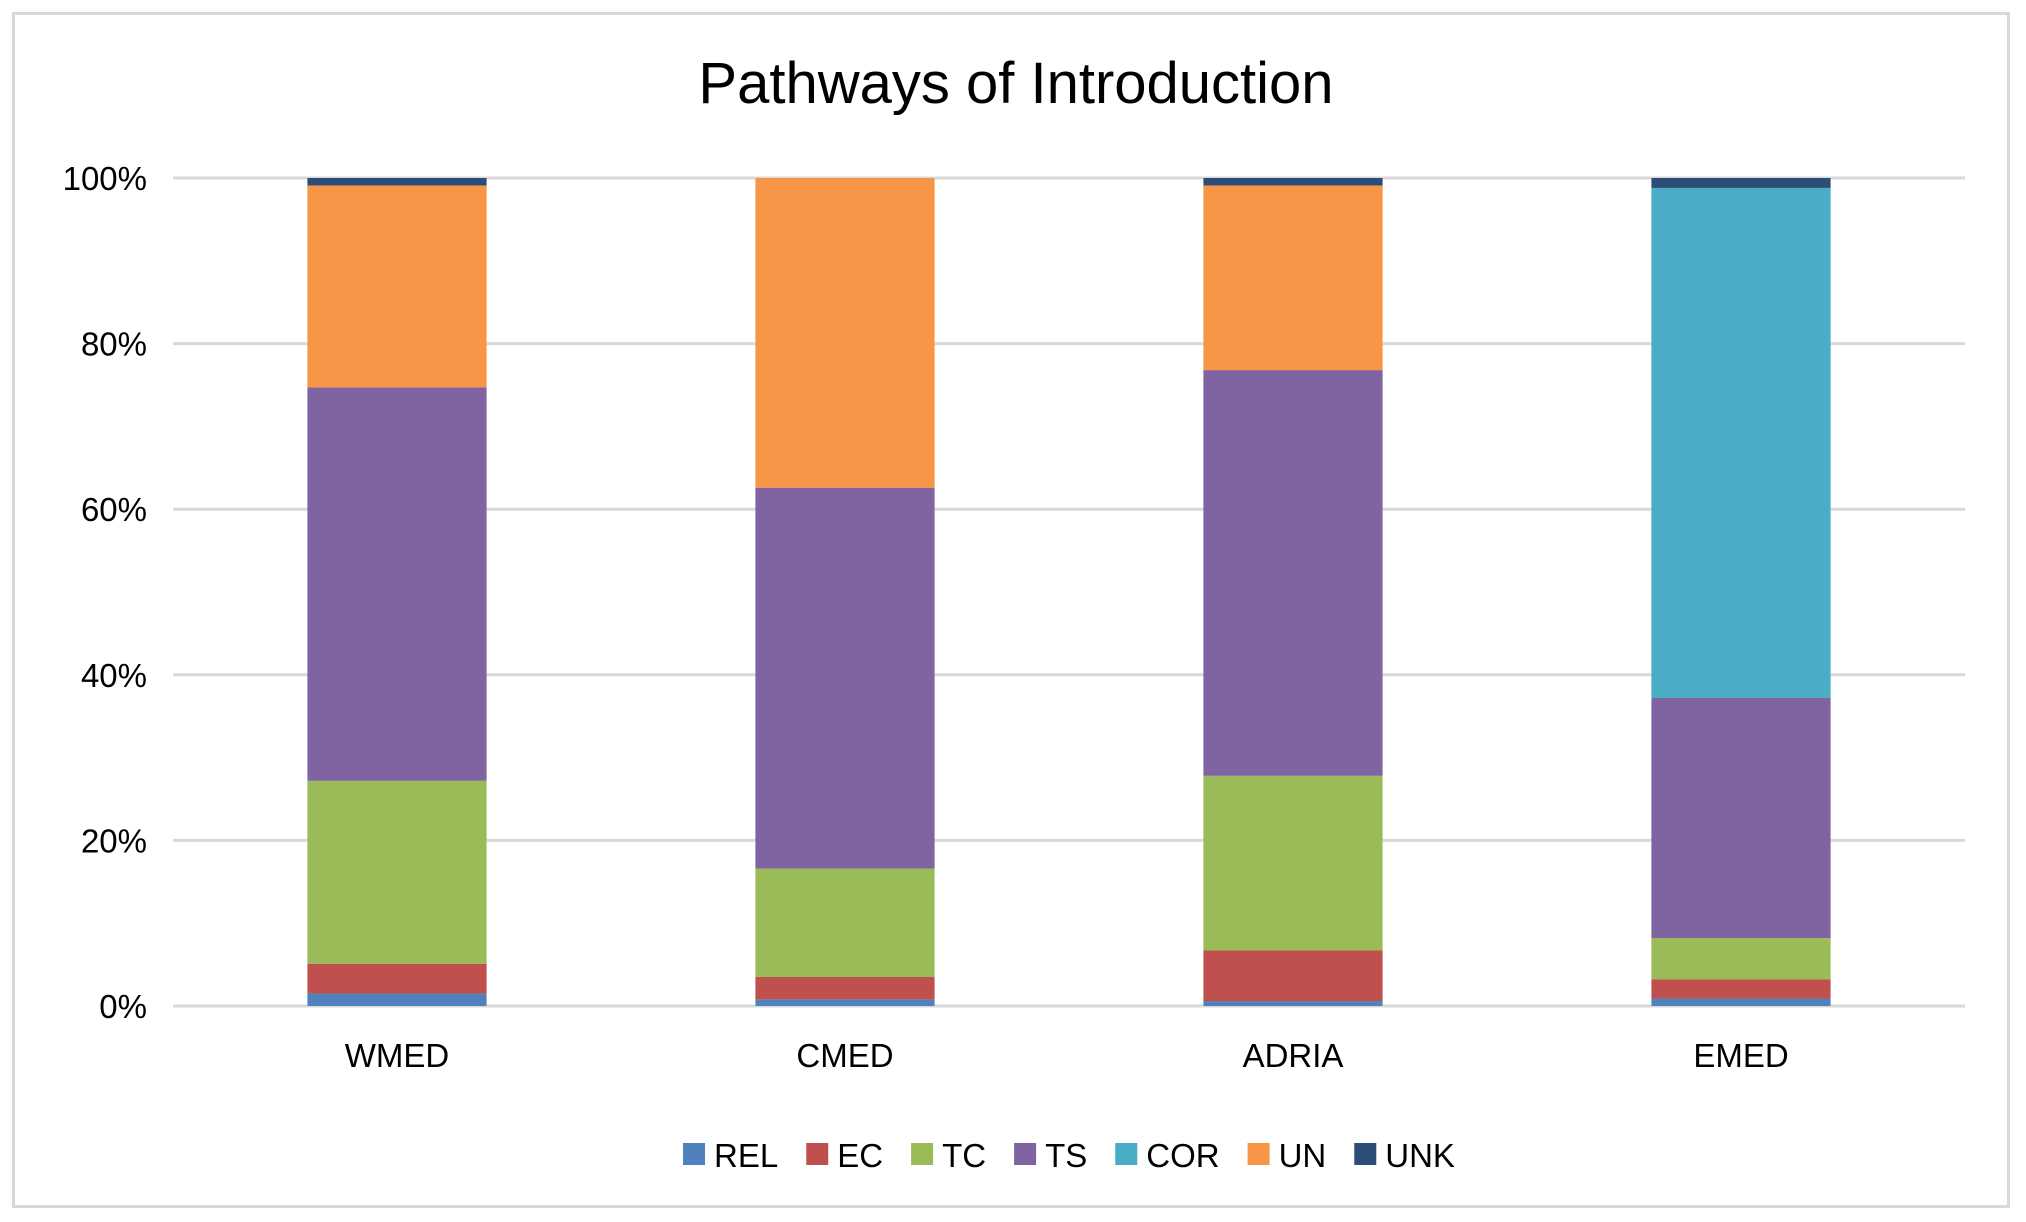  I want to click on bar-wmed-tc, so click(397, 872).